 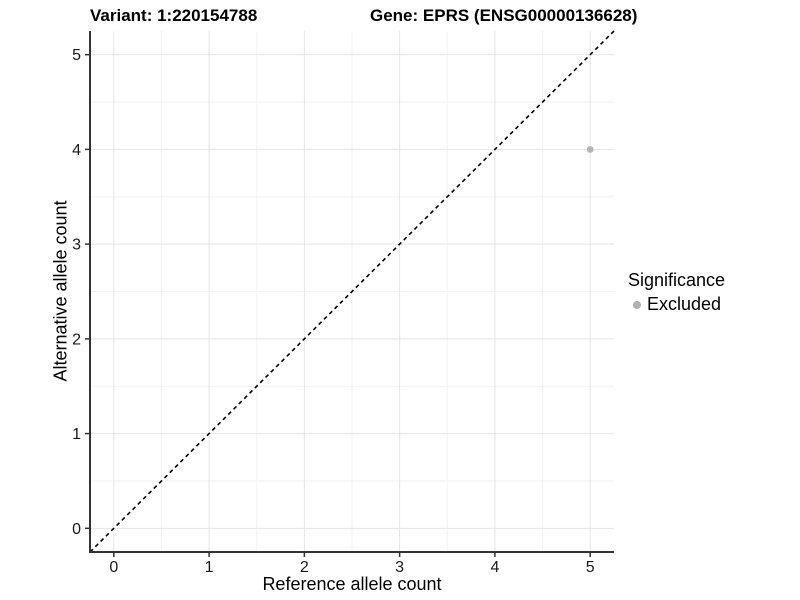 I want to click on x-tick-label: 2, so click(x=304, y=567).